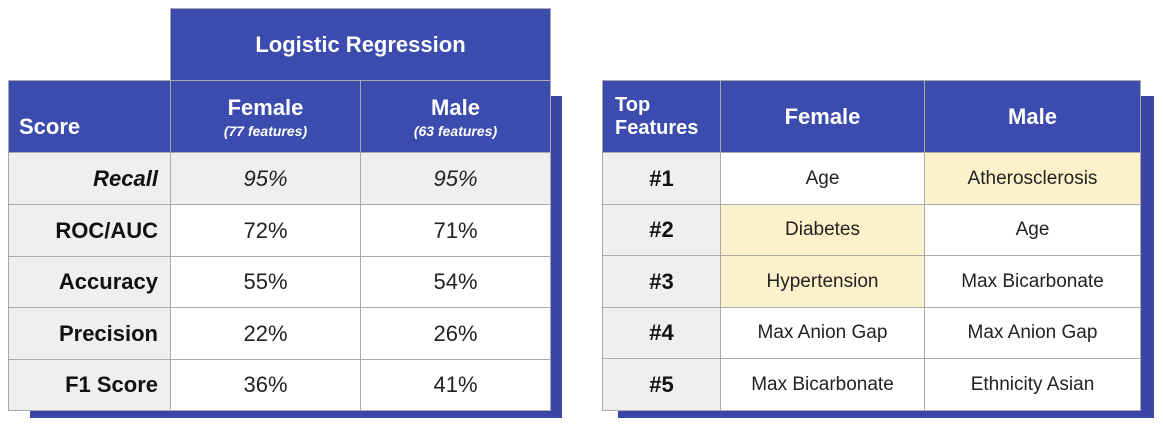  Describe the element at coordinates (661, 281) in the screenshot. I see `rank-3: #3` at that location.